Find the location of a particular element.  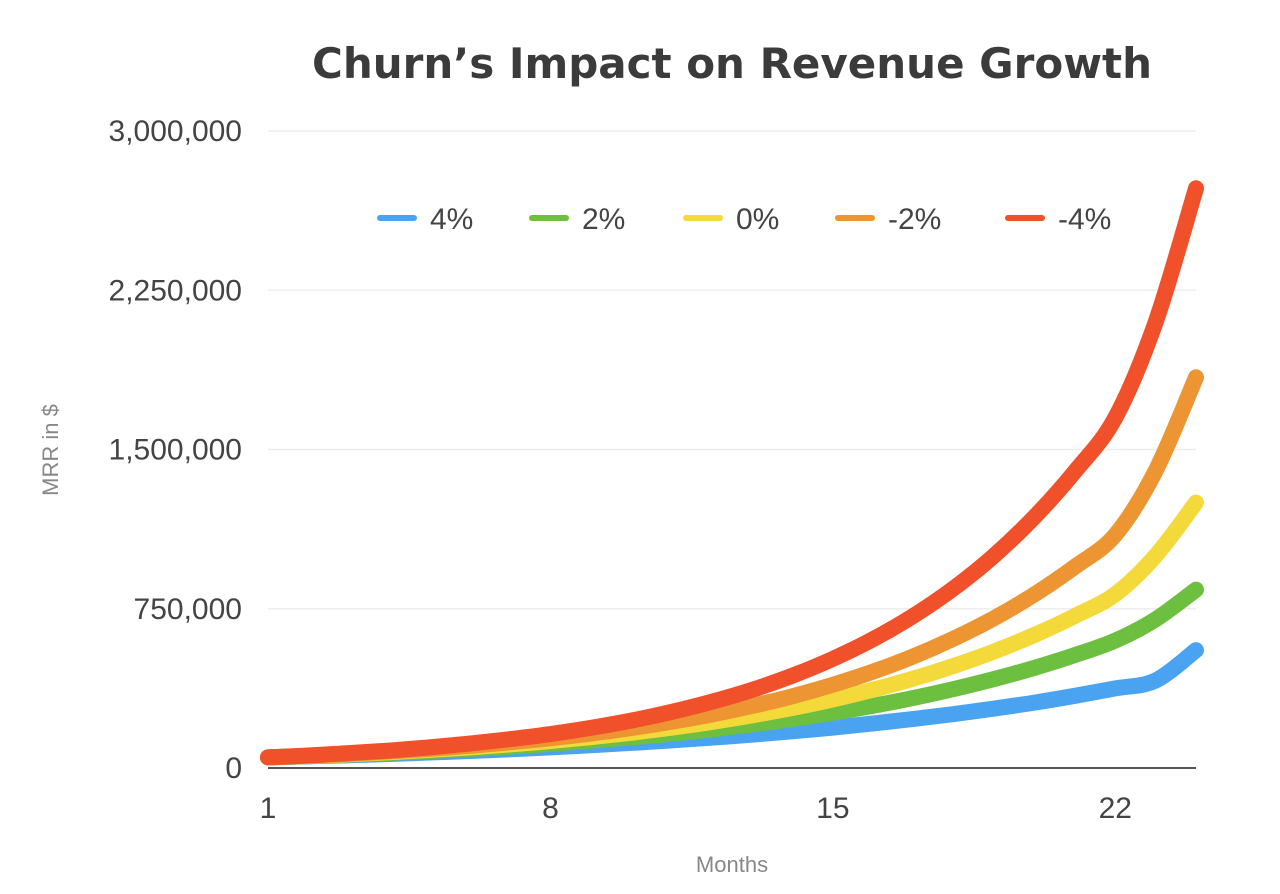

legend: 4% 2% 0% -2% -4% is located at coordinates (744, 219).